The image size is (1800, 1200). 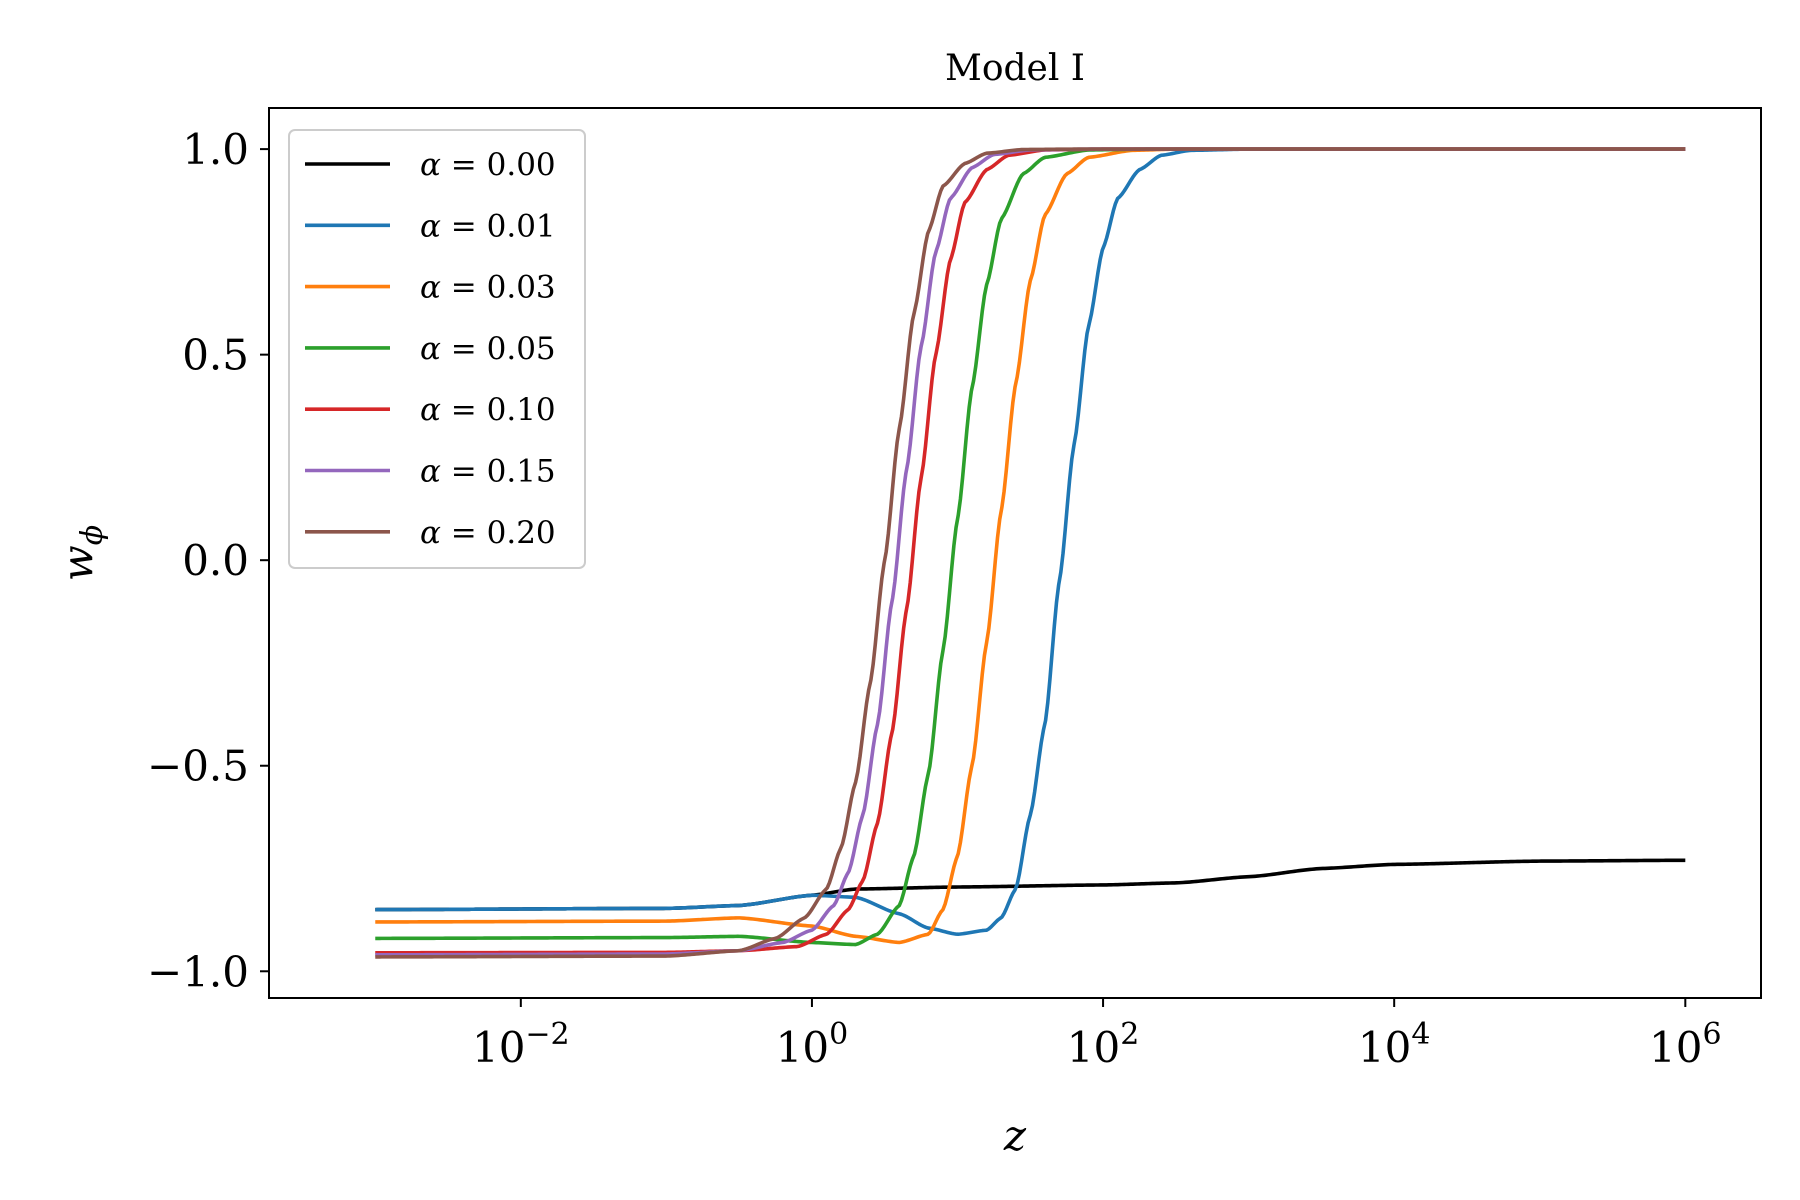 I want to click on x-tick-label: 10⁻², so click(x=521, y=1044).